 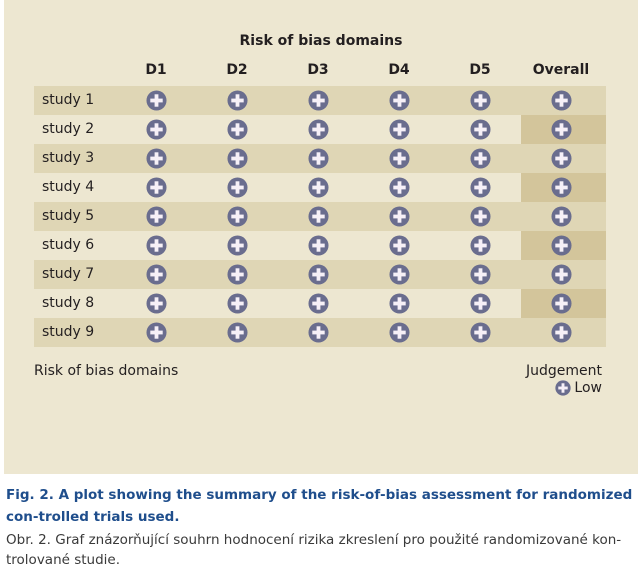 I want to click on study-label: study 2, so click(x=68, y=129).